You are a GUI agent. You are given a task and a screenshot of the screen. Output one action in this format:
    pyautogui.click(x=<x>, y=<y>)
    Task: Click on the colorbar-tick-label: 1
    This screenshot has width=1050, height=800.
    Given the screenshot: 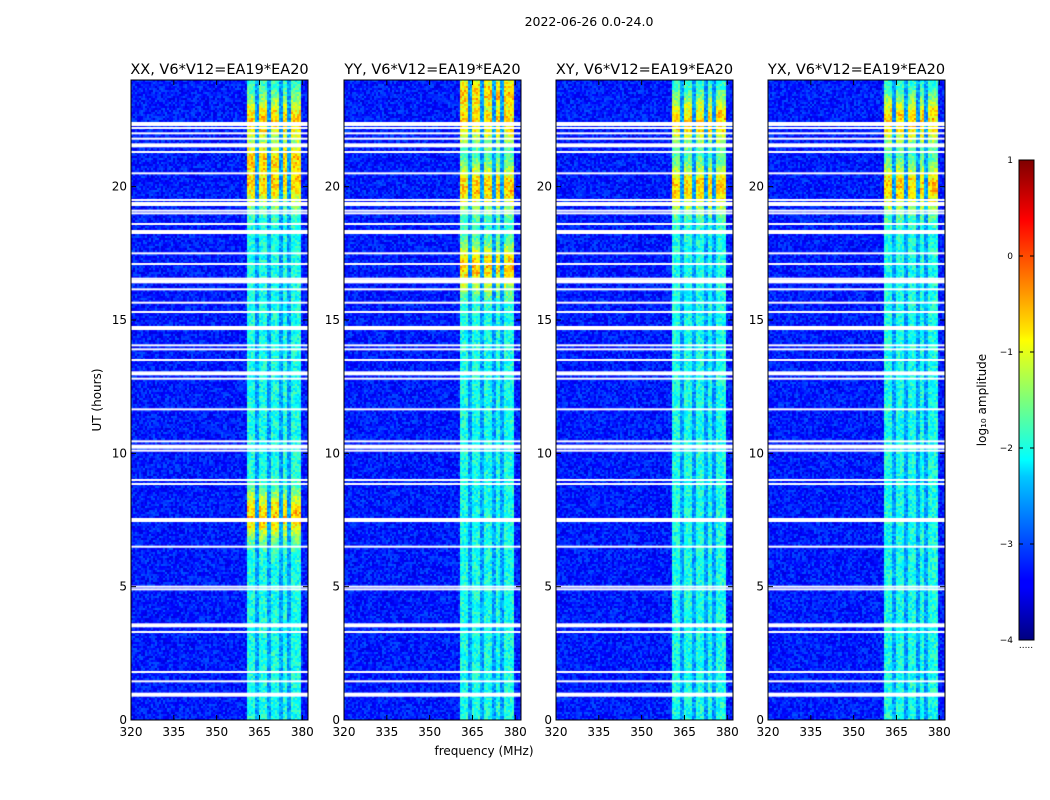 What is the action you would take?
    pyautogui.click(x=1010, y=161)
    